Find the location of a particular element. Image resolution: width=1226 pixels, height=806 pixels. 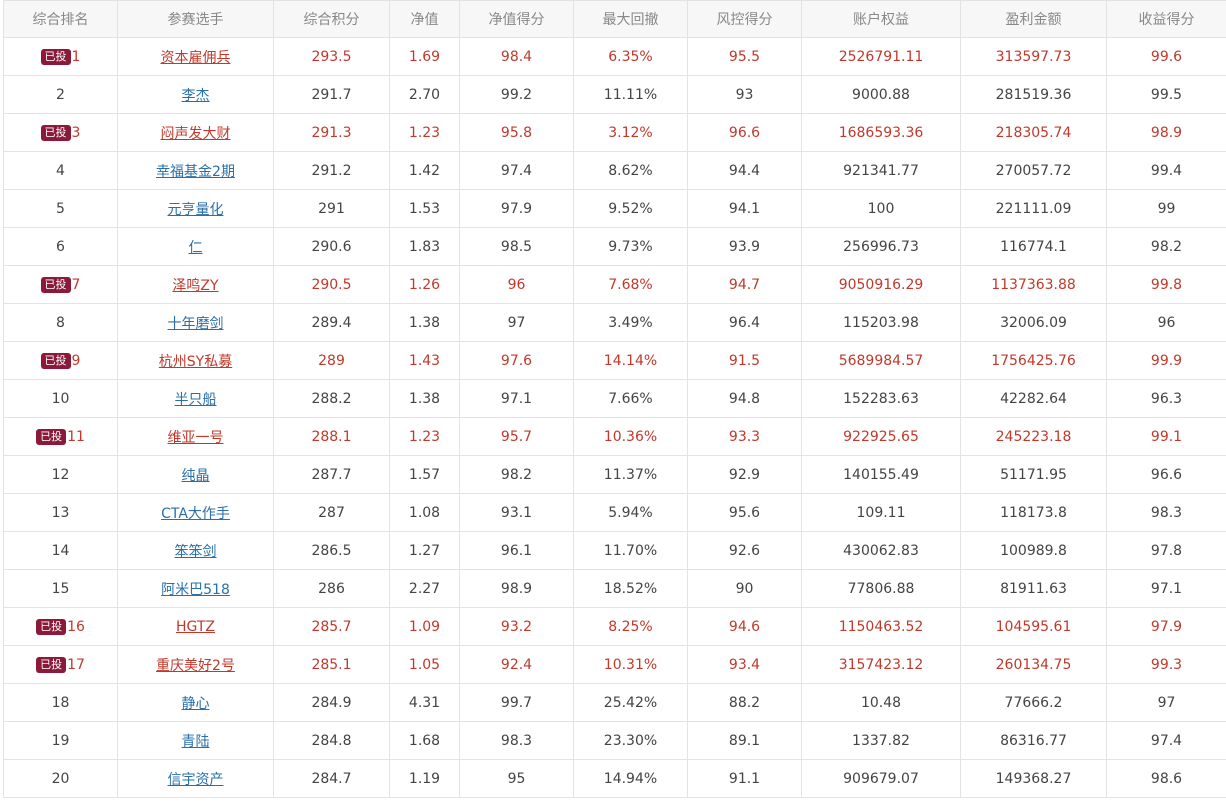

max-drawdown-cell: 8.62% is located at coordinates (630, 170).